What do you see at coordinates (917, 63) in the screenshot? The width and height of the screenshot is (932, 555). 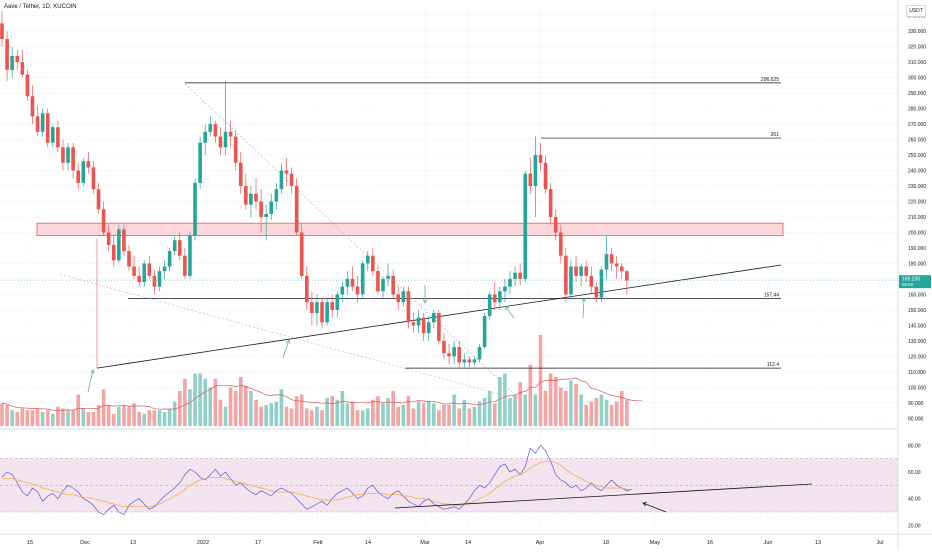 I see `price-tick-label: 310.000` at bounding box center [917, 63].